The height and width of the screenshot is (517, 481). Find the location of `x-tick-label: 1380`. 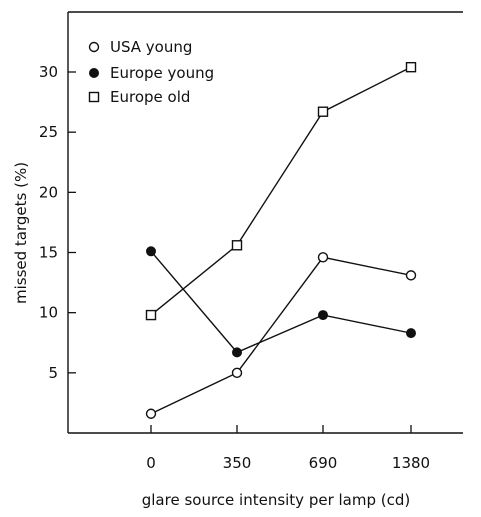

x-tick-label: 1380 is located at coordinates (411, 463).